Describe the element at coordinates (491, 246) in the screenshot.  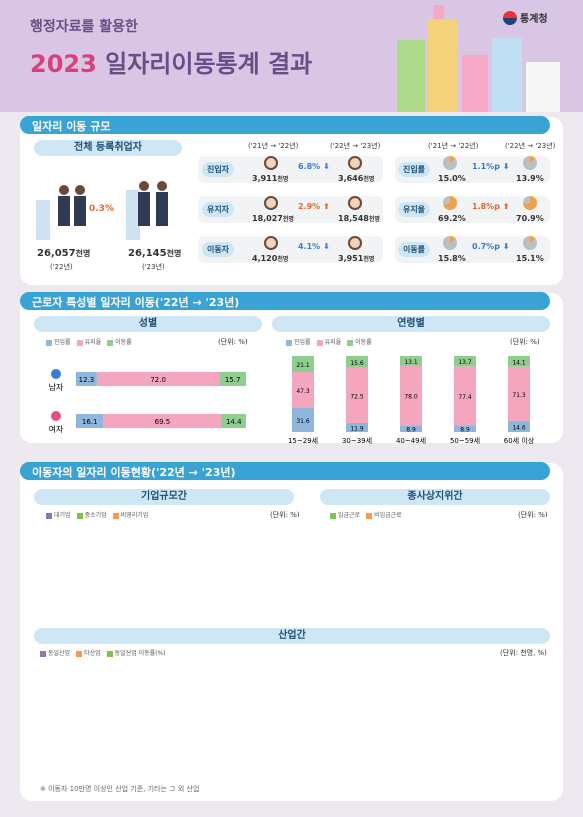
I see `rate-change: 0.7%p ⬇` at that location.